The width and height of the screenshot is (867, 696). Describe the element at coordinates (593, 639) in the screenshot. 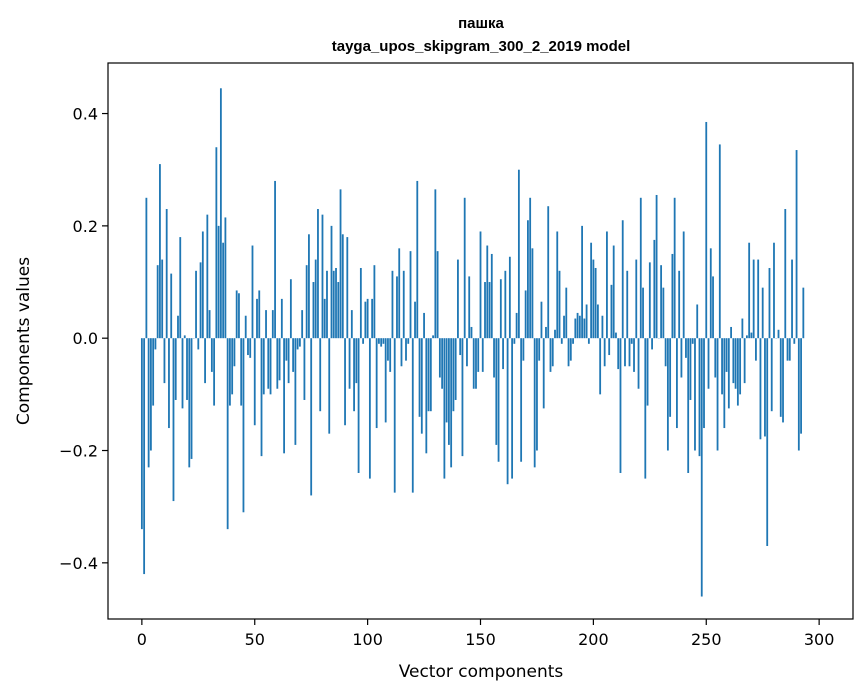

I see `x-tick-label: 200` at that location.